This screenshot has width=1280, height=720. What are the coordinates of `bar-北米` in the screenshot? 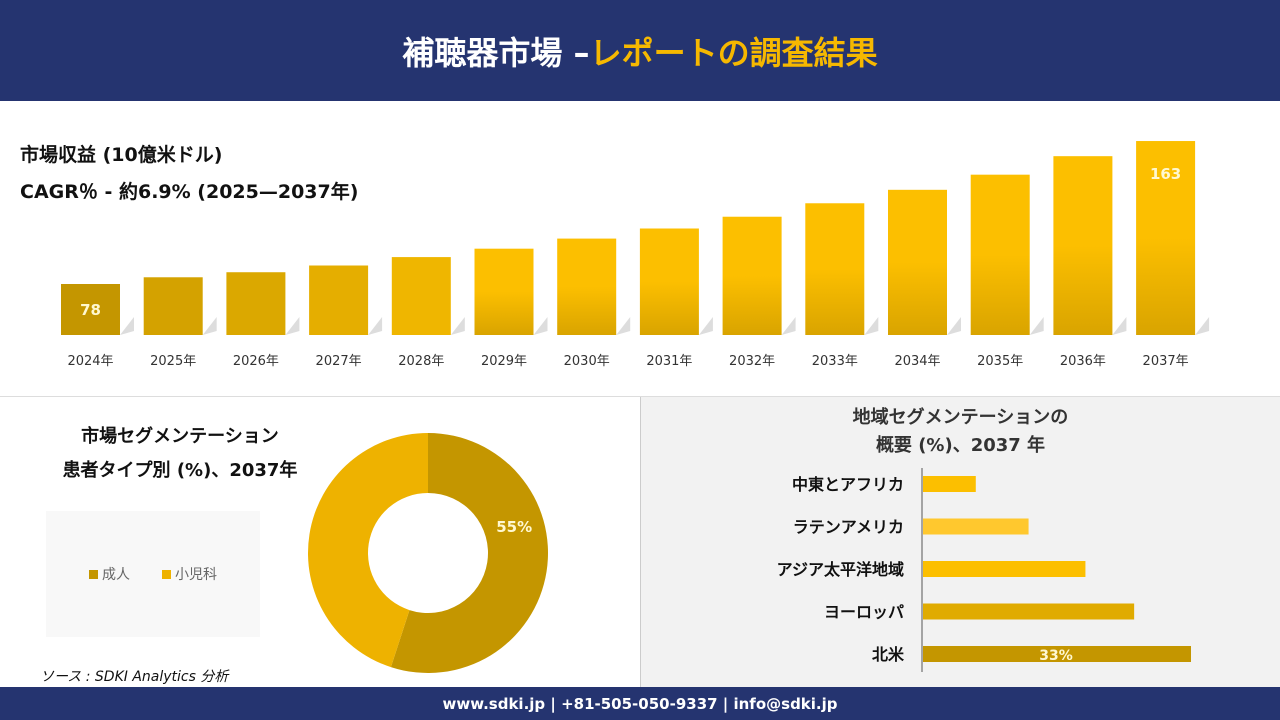 It's located at (1057, 654).